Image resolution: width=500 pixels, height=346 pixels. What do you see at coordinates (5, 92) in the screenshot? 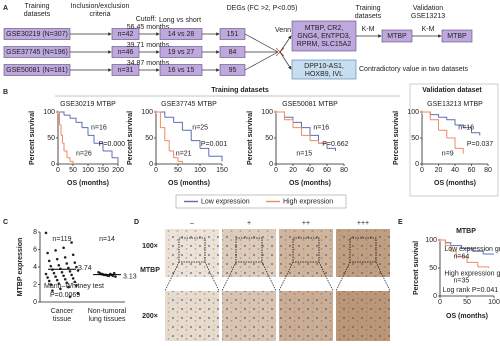
I see `panel-label: B` at bounding box center [5, 92].